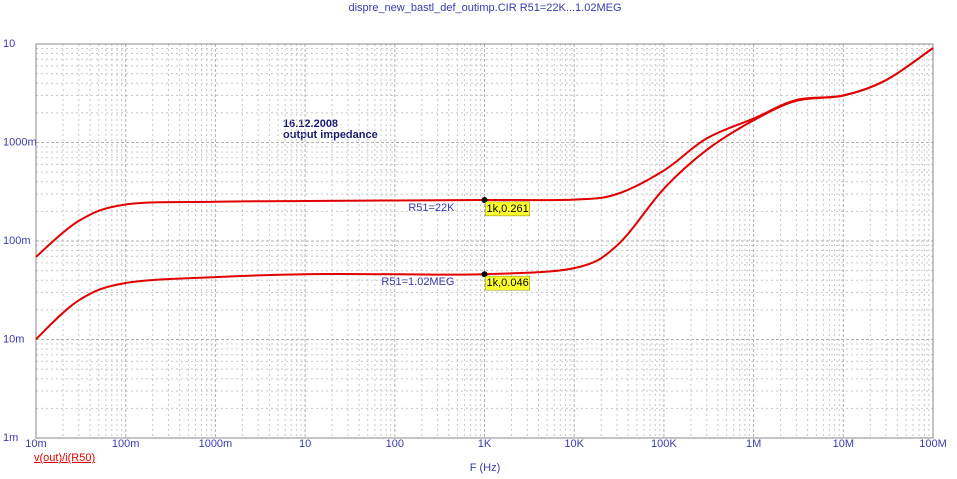 This screenshot has width=957, height=479. Describe the element at coordinates (933, 444) in the screenshot. I see `x-tick-label: 100M` at that location.